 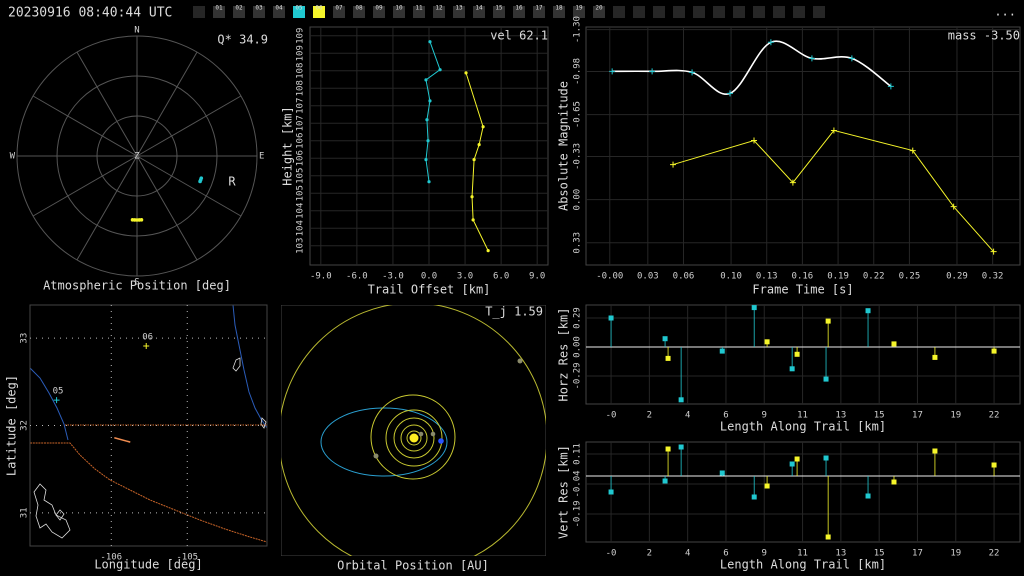 What do you see at coordinates (519, 8) in the screenshot?
I see `station-tab-label: 16` at bounding box center [519, 8].